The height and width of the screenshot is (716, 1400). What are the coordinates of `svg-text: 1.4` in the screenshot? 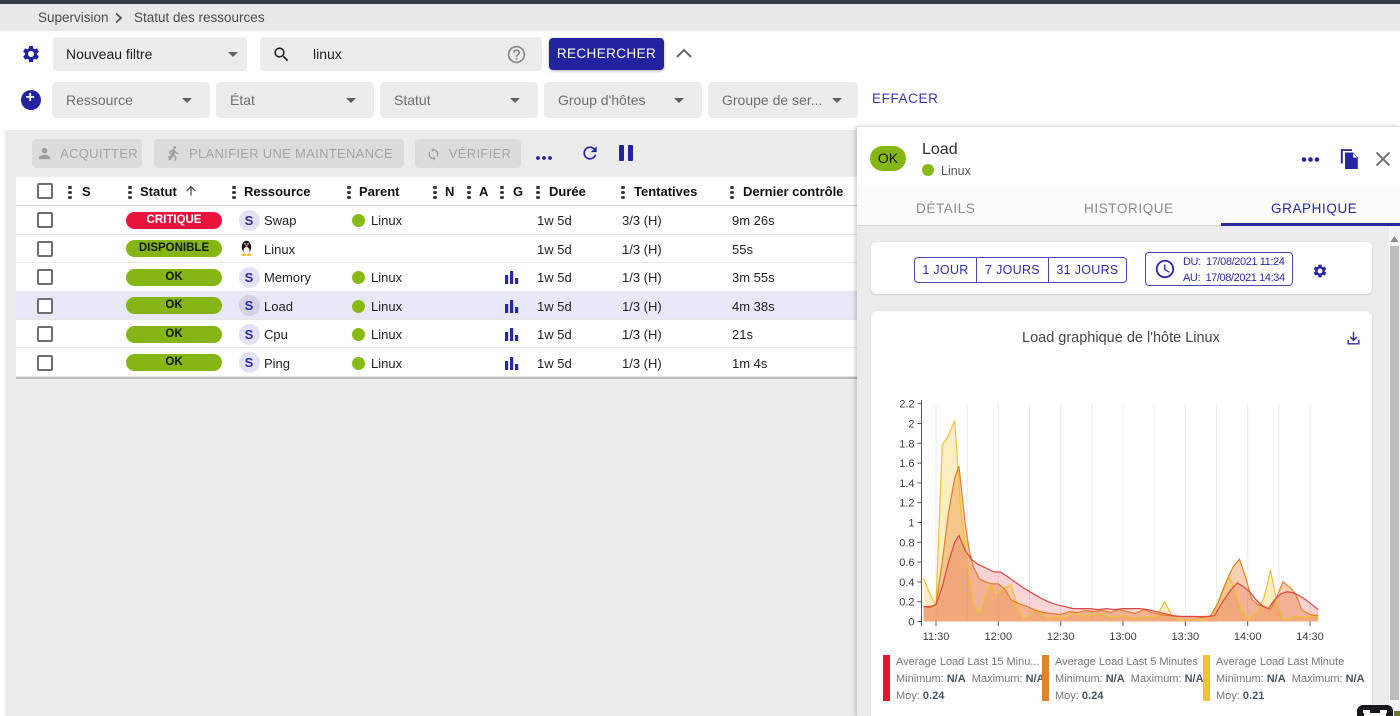 It's located at (906, 484).